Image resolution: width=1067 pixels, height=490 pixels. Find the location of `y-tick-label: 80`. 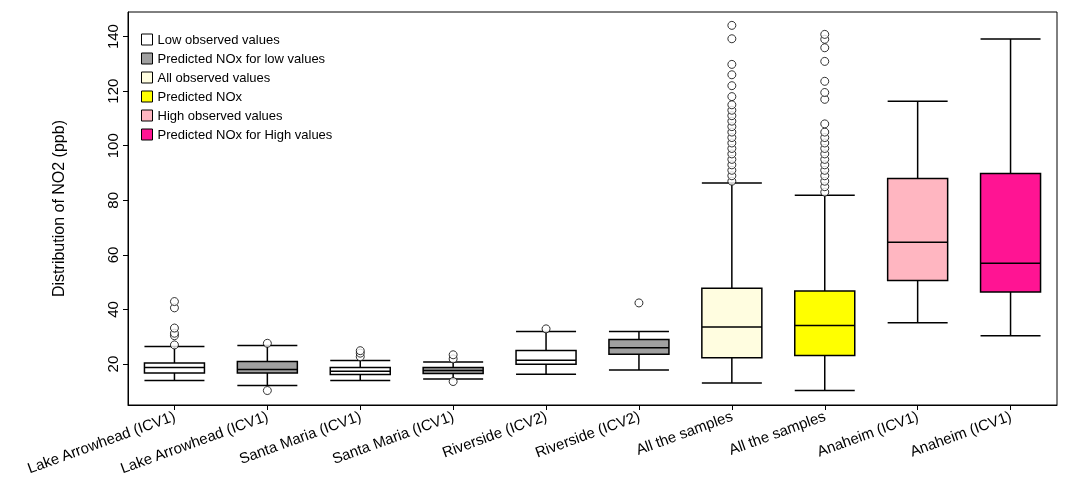

y-tick-label: 80 is located at coordinates (112, 200).